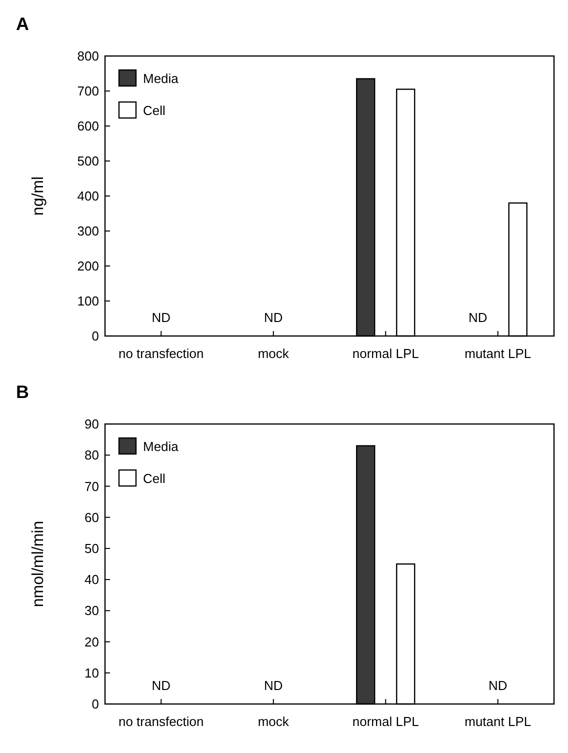  What do you see at coordinates (91, 610) in the screenshot?
I see `y-tick-label: 30` at bounding box center [91, 610].